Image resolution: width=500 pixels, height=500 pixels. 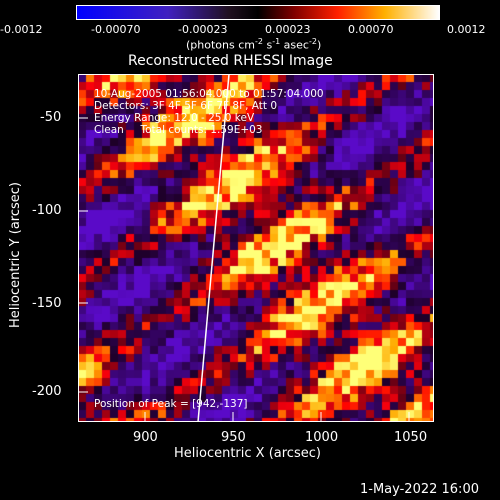 What do you see at coordinates (254, 44) in the screenshot?
I see `colorbar-units: (photons cm-2 s-1 asec-2)` at bounding box center [254, 44].